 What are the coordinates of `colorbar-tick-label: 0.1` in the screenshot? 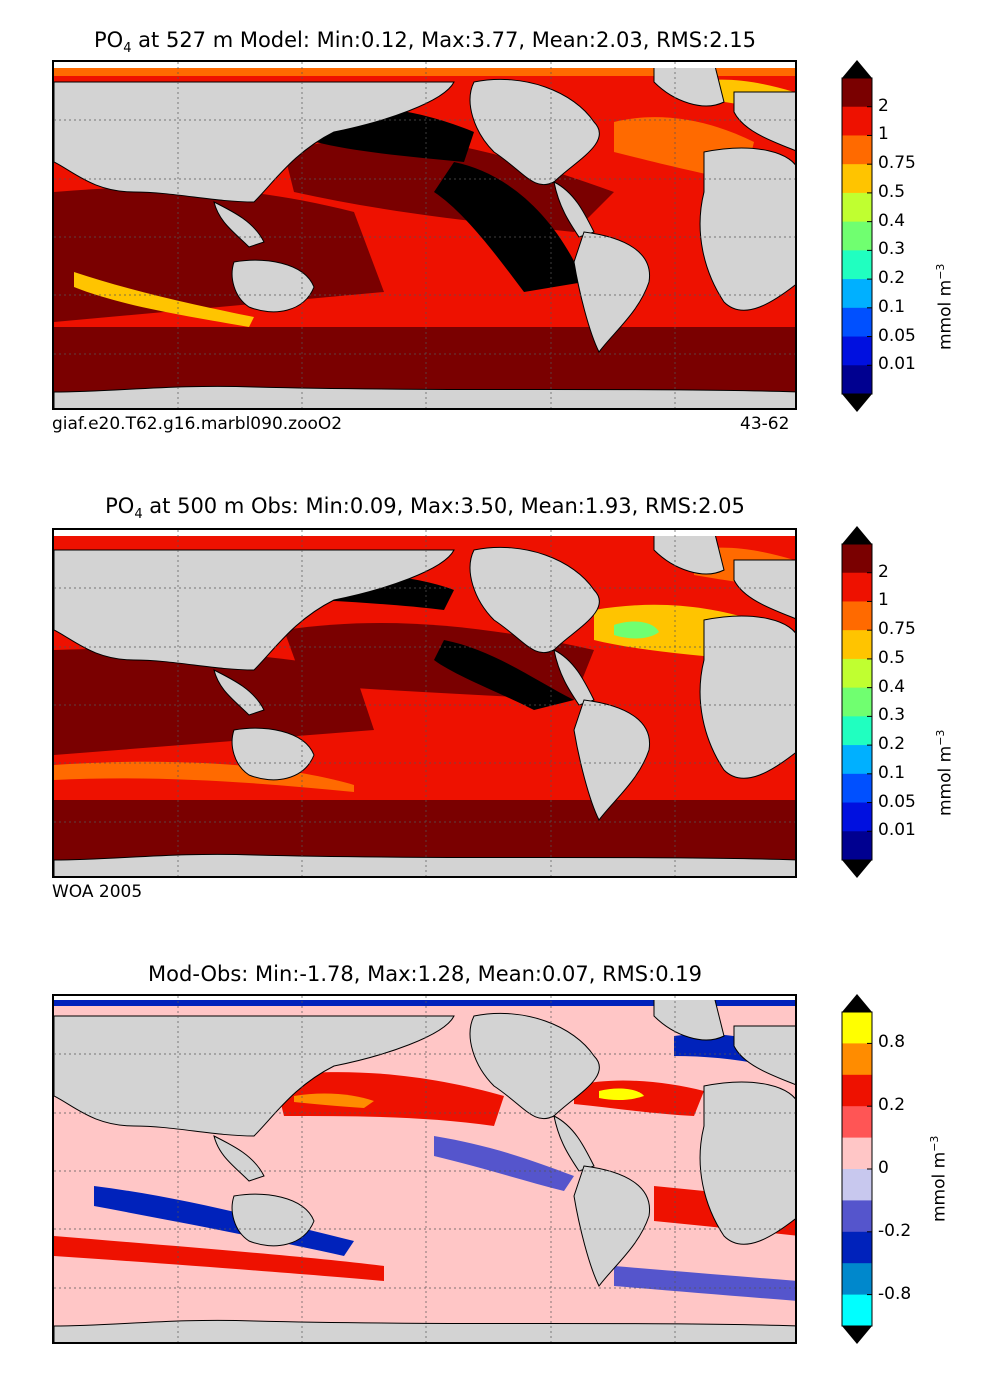 It's located at (892, 772).